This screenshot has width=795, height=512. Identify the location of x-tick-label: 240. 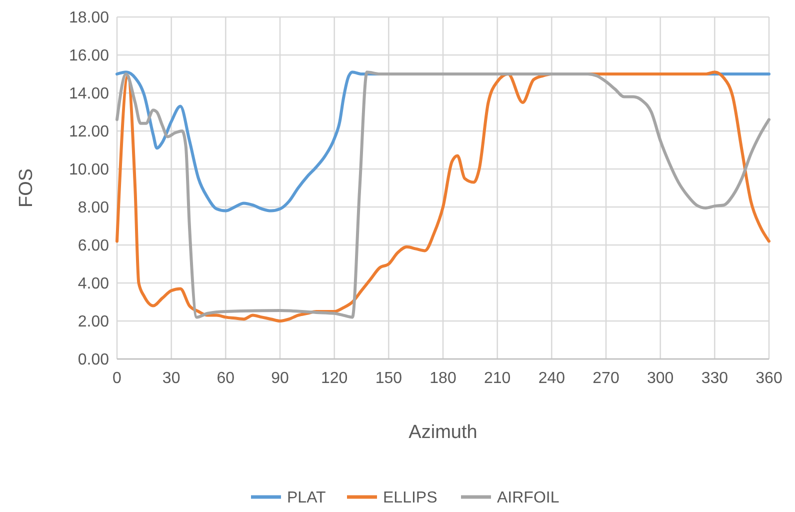
(552, 378).